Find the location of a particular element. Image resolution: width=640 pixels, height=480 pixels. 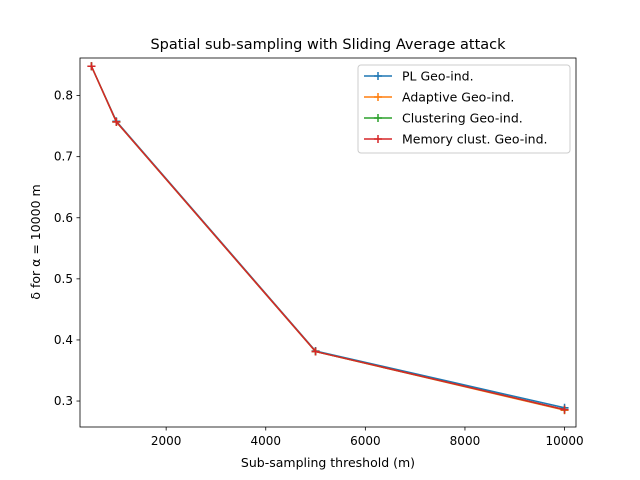

legend-item: Clustering Geo-ind. is located at coordinates (443, 118).